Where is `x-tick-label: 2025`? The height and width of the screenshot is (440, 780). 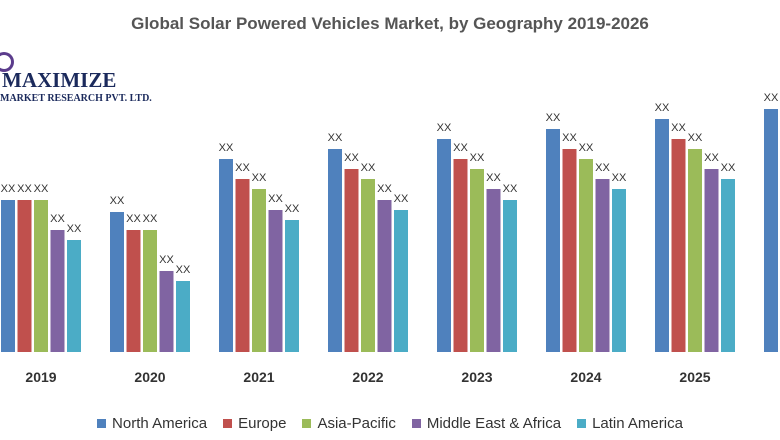 x-tick-label: 2025 is located at coordinates (694, 377).